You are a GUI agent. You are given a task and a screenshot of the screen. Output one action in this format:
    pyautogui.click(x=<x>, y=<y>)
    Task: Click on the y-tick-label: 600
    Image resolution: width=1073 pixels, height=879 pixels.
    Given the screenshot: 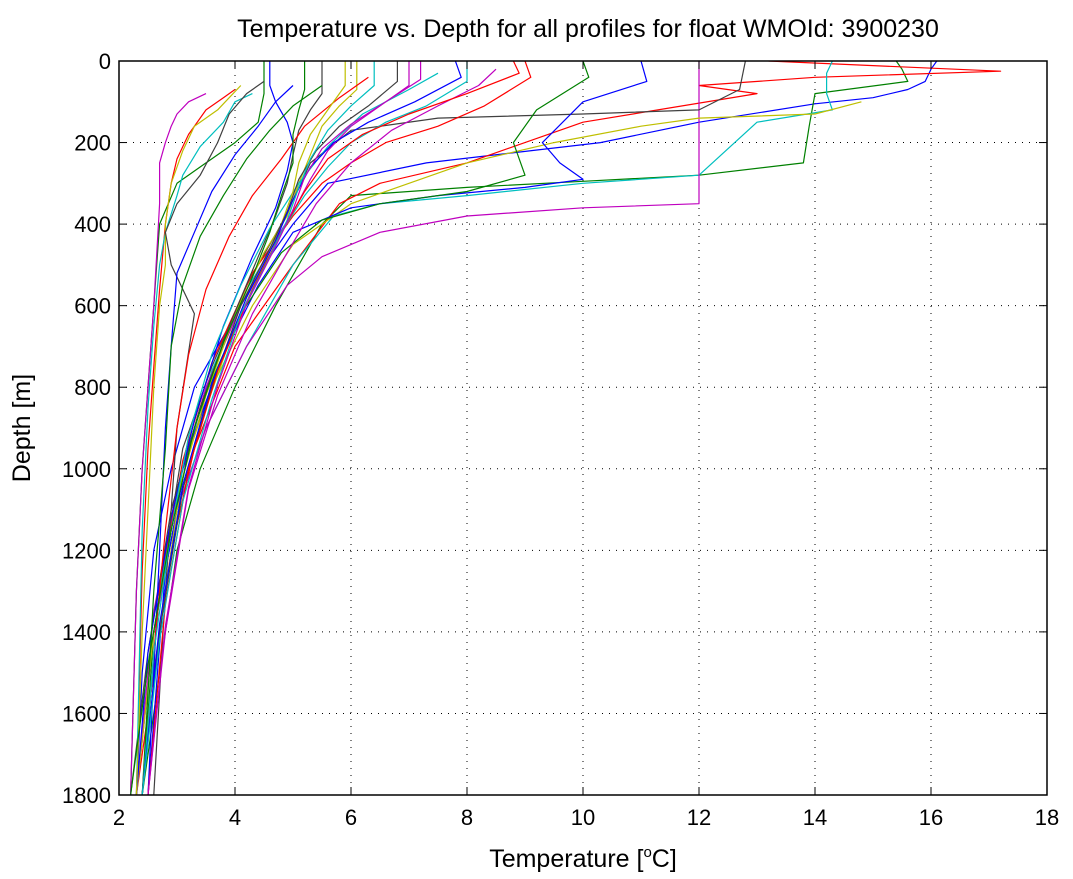 What is the action you would take?
    pyautogui.click(x=92, y=306)
    